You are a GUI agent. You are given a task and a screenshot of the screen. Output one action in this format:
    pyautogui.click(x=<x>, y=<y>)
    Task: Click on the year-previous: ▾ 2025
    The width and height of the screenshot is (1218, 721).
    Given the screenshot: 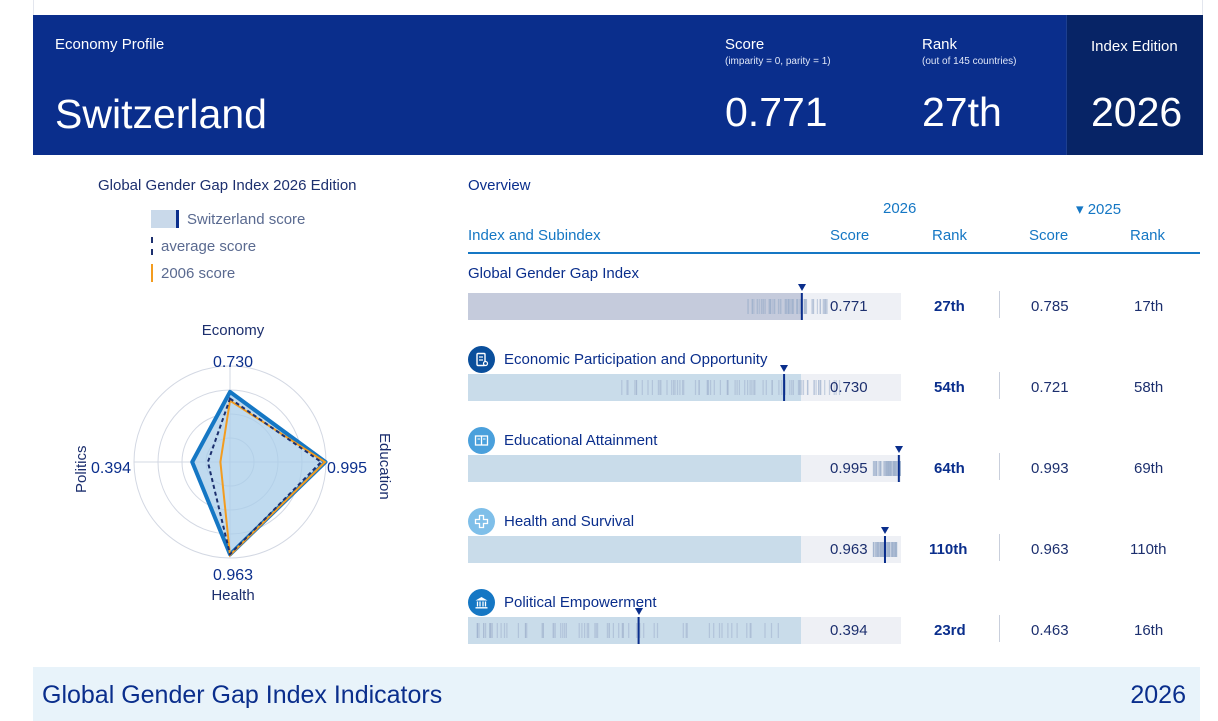 What is the action you would take?
    pyautogui.click(x=1099, y=209)
    